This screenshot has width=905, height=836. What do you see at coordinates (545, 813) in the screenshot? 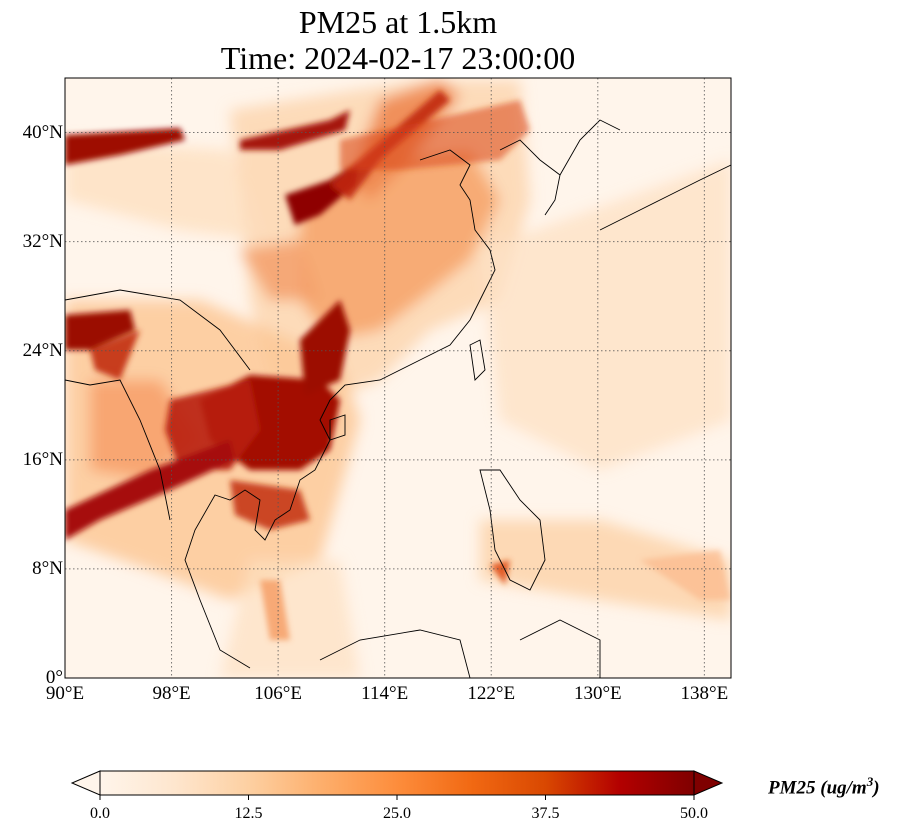
I see `colorbar-tick-label-3: 37.5` at bounding box center [545, 813].